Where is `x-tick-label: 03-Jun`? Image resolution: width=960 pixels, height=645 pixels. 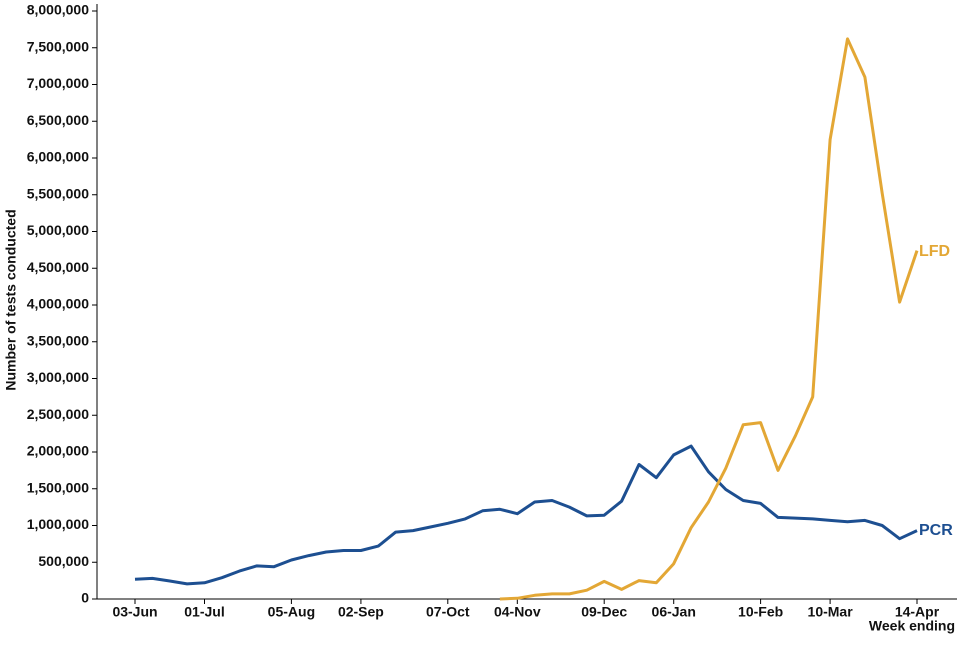
x-tick-label: 03-Jun is located at coordinates (134, 612).